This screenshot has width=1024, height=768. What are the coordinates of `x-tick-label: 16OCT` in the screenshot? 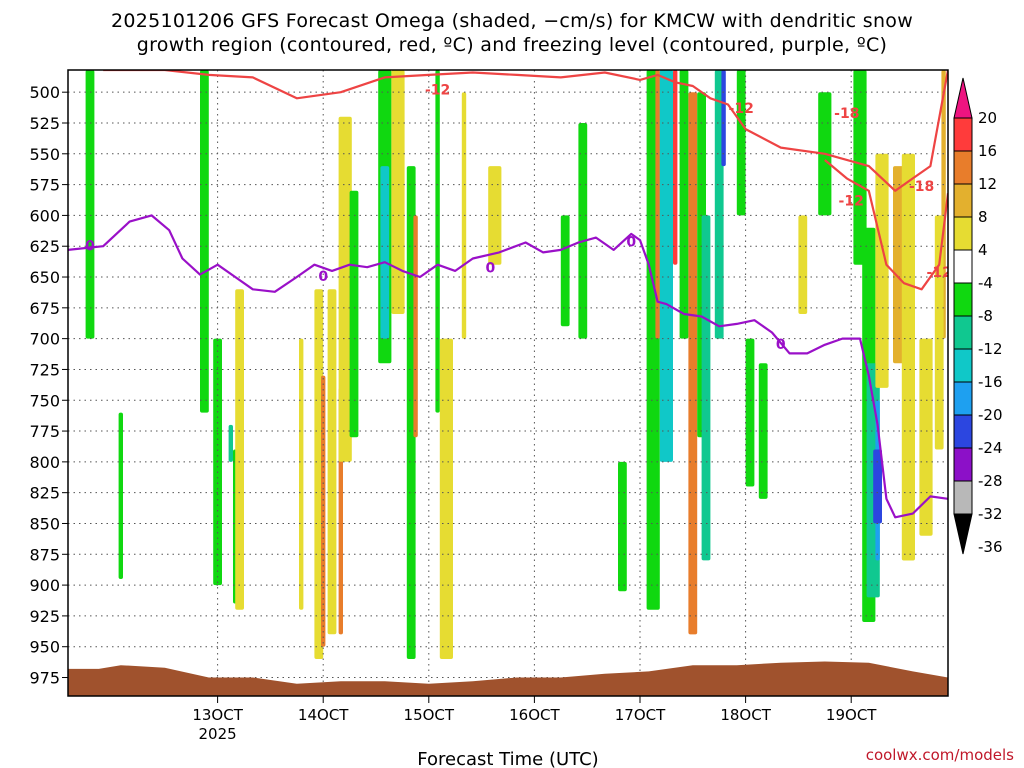 It's located at (534, 715).